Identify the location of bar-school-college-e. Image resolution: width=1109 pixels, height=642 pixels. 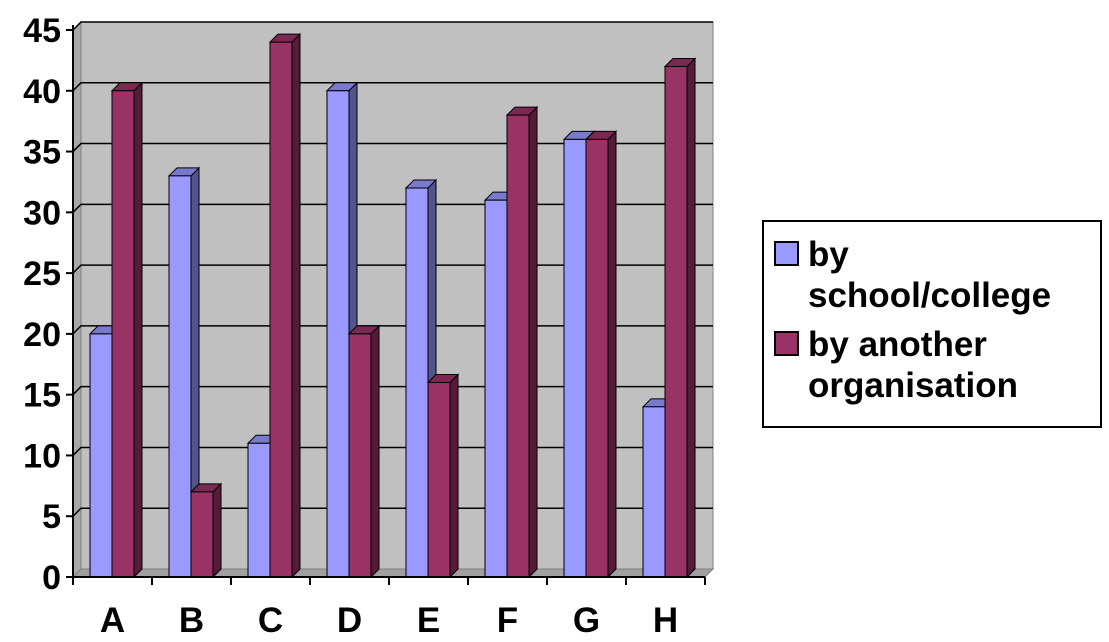
(417, 382).